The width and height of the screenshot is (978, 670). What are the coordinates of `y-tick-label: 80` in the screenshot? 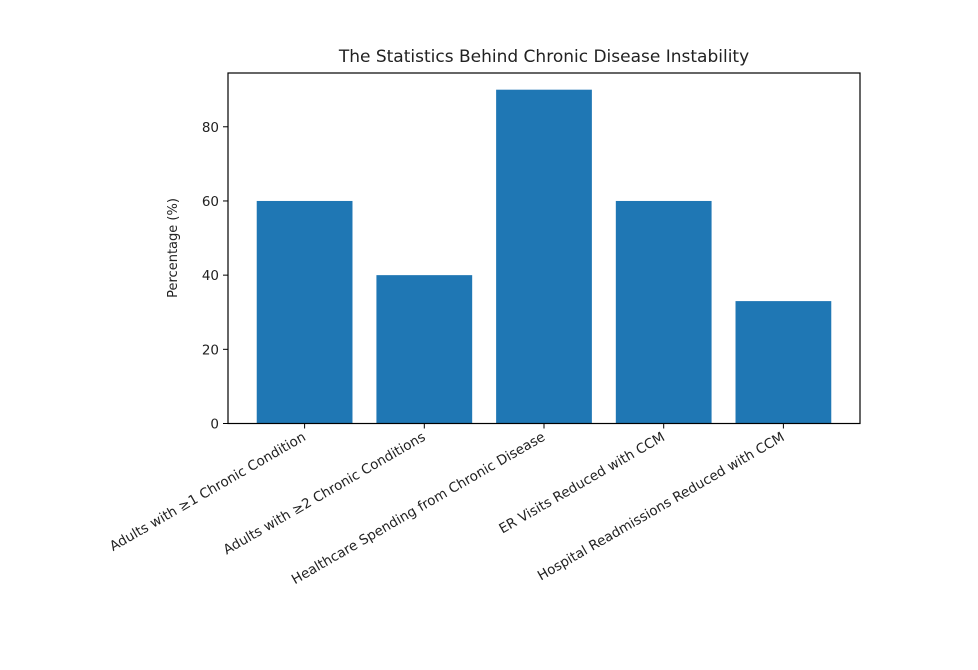 It's located at (210, 128).